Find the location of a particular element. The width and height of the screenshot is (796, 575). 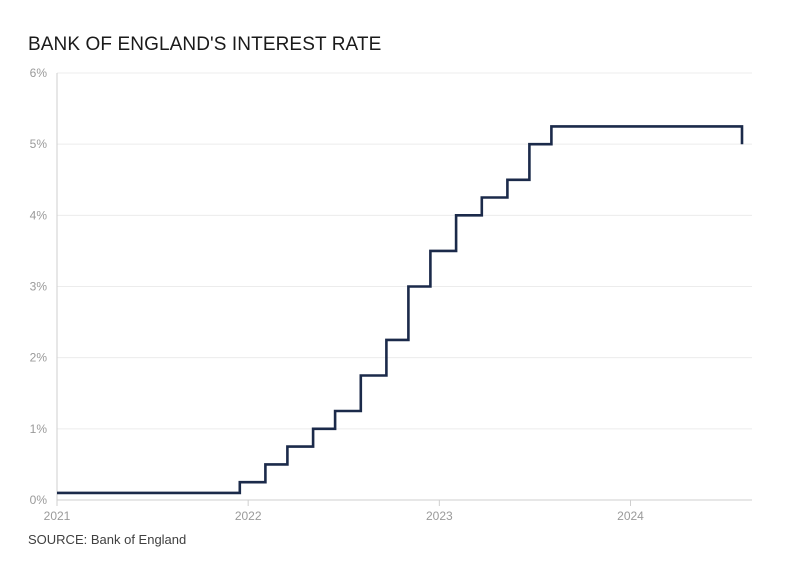

y-tick-label: 4% is located at coordinates (39, 215).